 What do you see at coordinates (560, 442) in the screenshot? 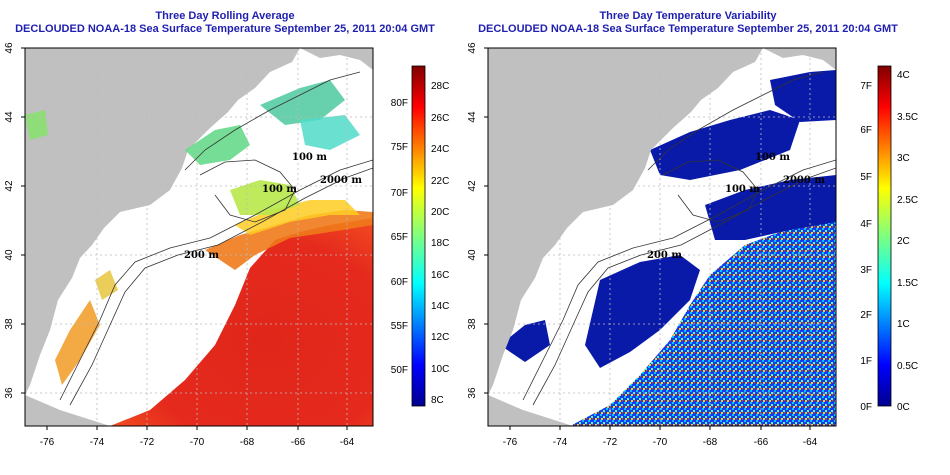
I see `right-x-tick: -74` at bounding box center [560, 442].